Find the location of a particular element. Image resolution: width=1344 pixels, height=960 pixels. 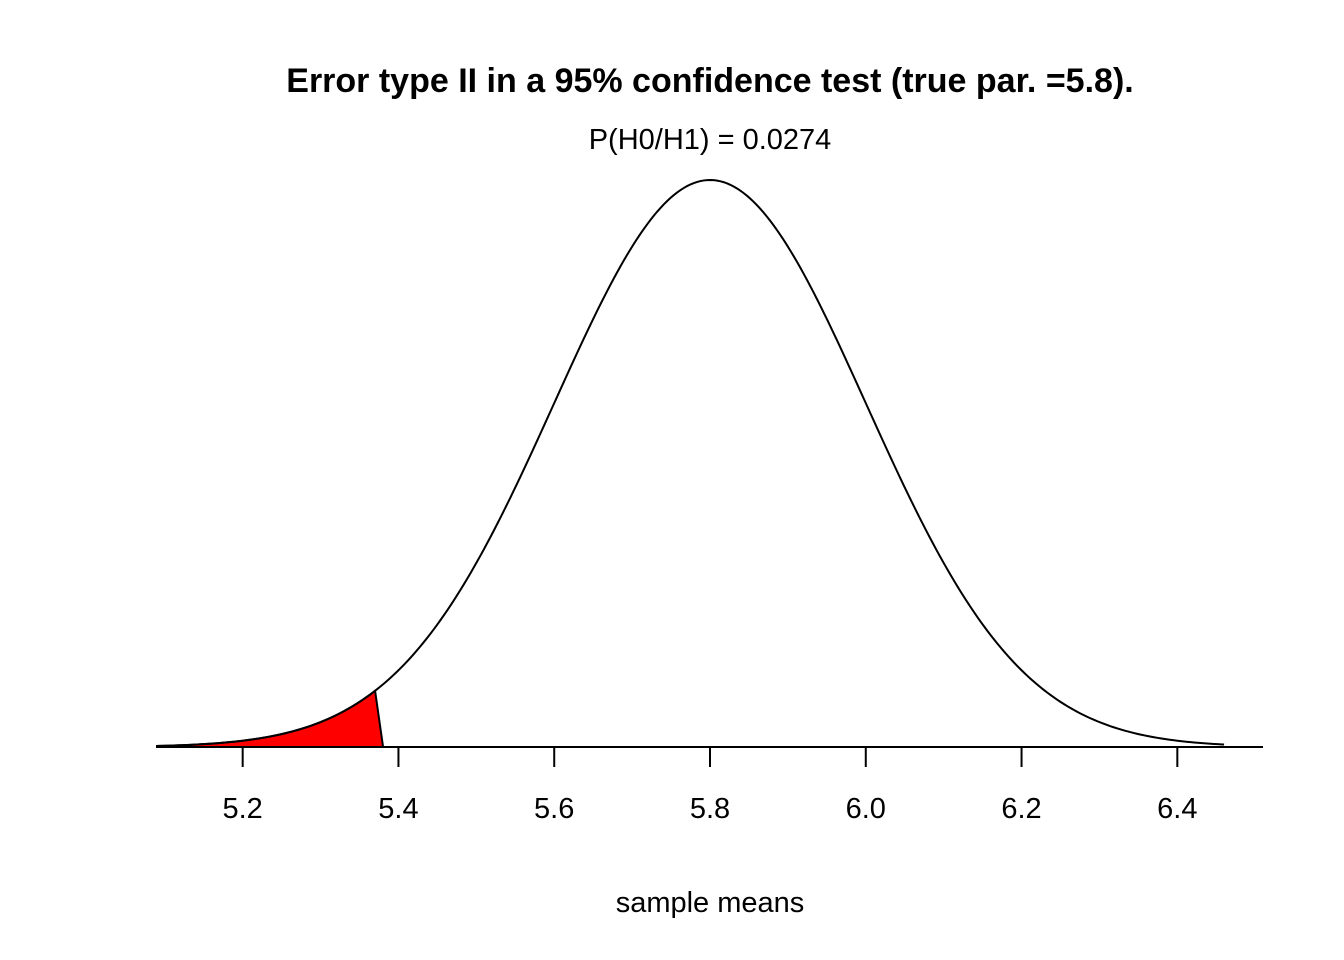

x-tick-label: 6.2 is located at coordinates (1021, 809).